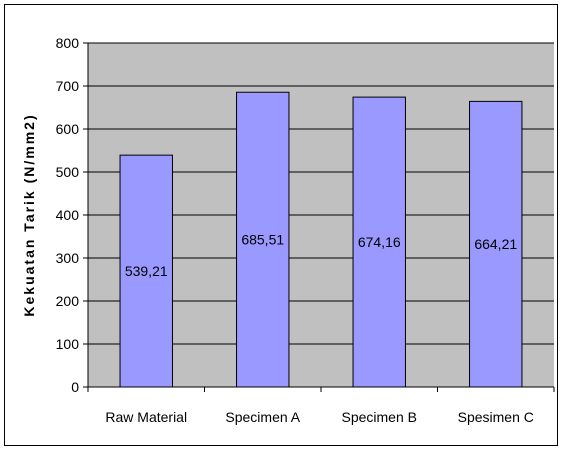 The width and height of the screenshot is (564, 452). What do you see at coordinates (75, 387) in the screenshot?
I see `y-tick-label: 0` at bounding box center [75, 387].